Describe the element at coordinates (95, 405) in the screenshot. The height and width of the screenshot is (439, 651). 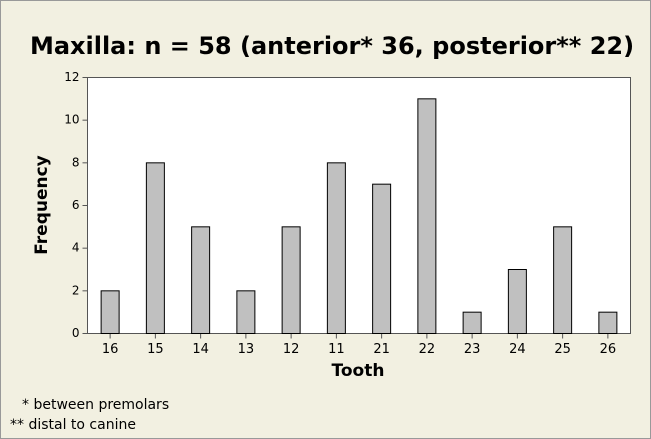
I see `footnote: * between premolars` at that location.